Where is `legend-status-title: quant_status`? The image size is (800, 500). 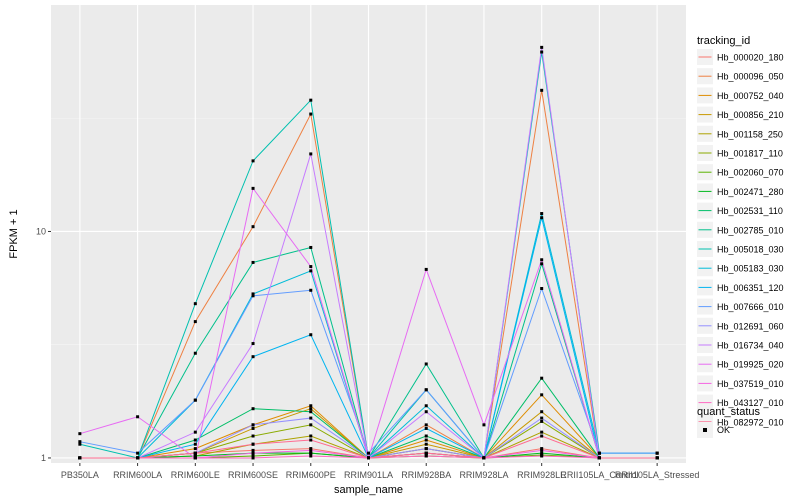 legend-status-title: quant_status is located at coordinates (728, 412).